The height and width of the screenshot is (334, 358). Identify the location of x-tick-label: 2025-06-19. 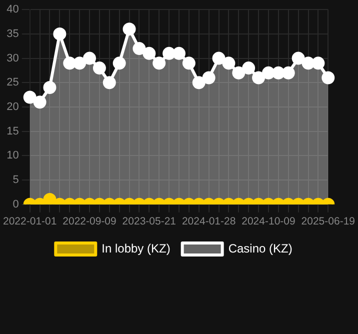
(328, 222).